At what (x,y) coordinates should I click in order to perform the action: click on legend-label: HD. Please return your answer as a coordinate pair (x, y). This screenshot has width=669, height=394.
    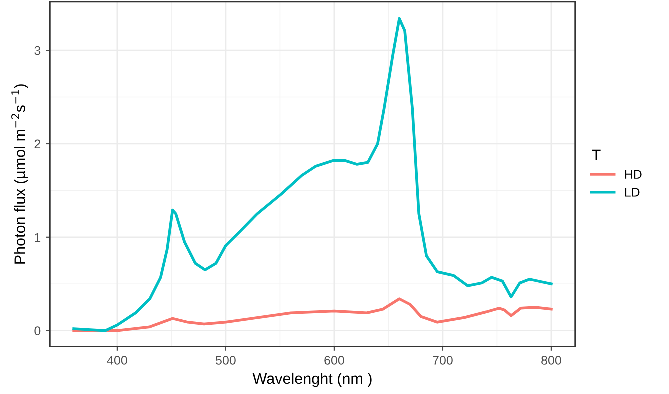
    Looking at the image, I should click on (633, 174).